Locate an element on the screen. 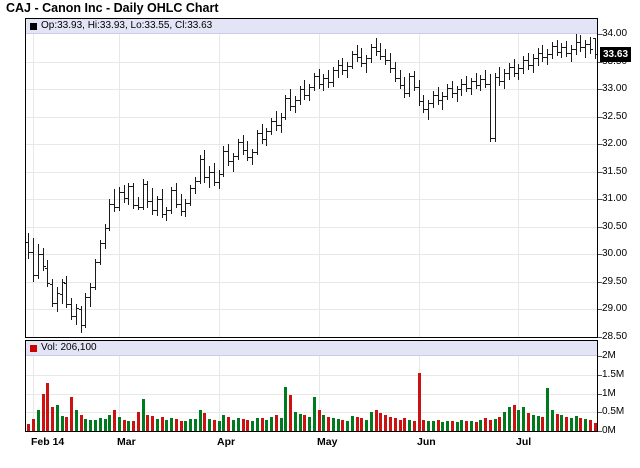  volume-plot-area is located at coordinates (311, 393).